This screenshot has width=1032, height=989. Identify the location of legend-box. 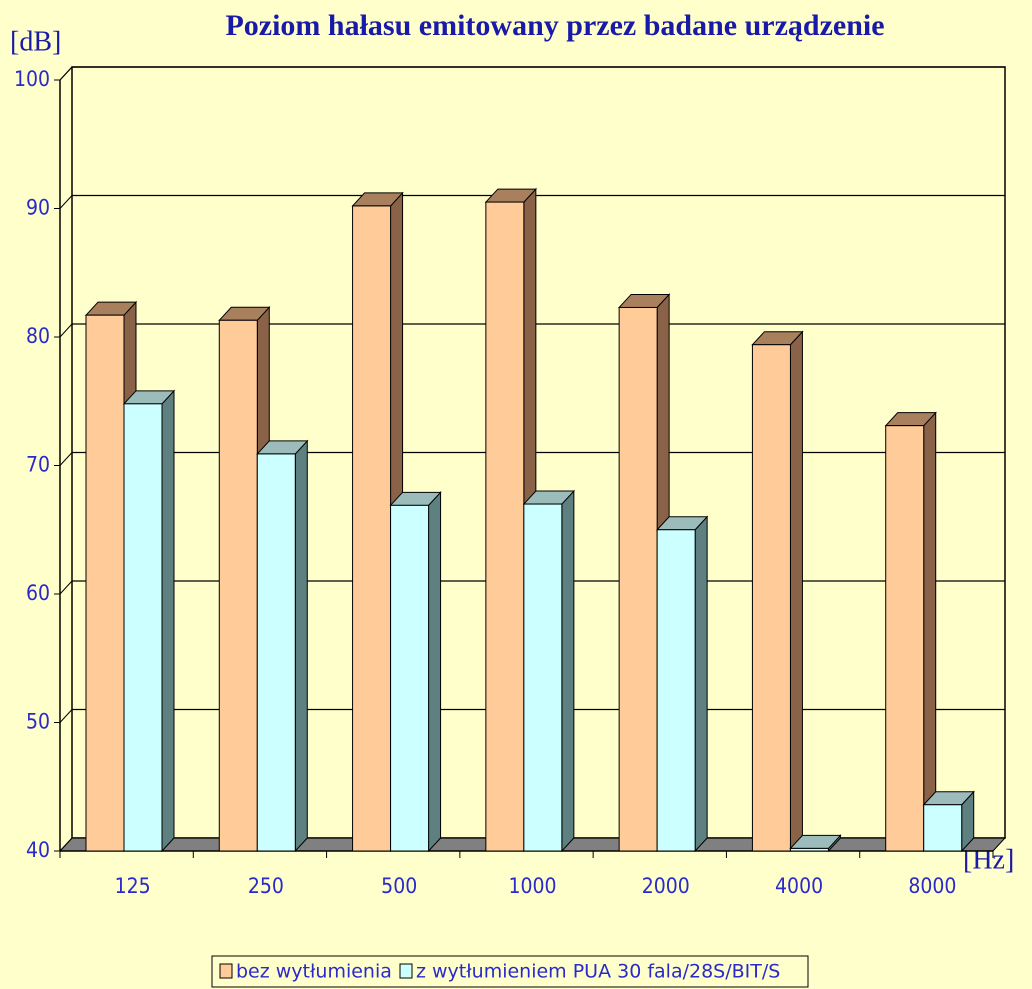
(510, 971).